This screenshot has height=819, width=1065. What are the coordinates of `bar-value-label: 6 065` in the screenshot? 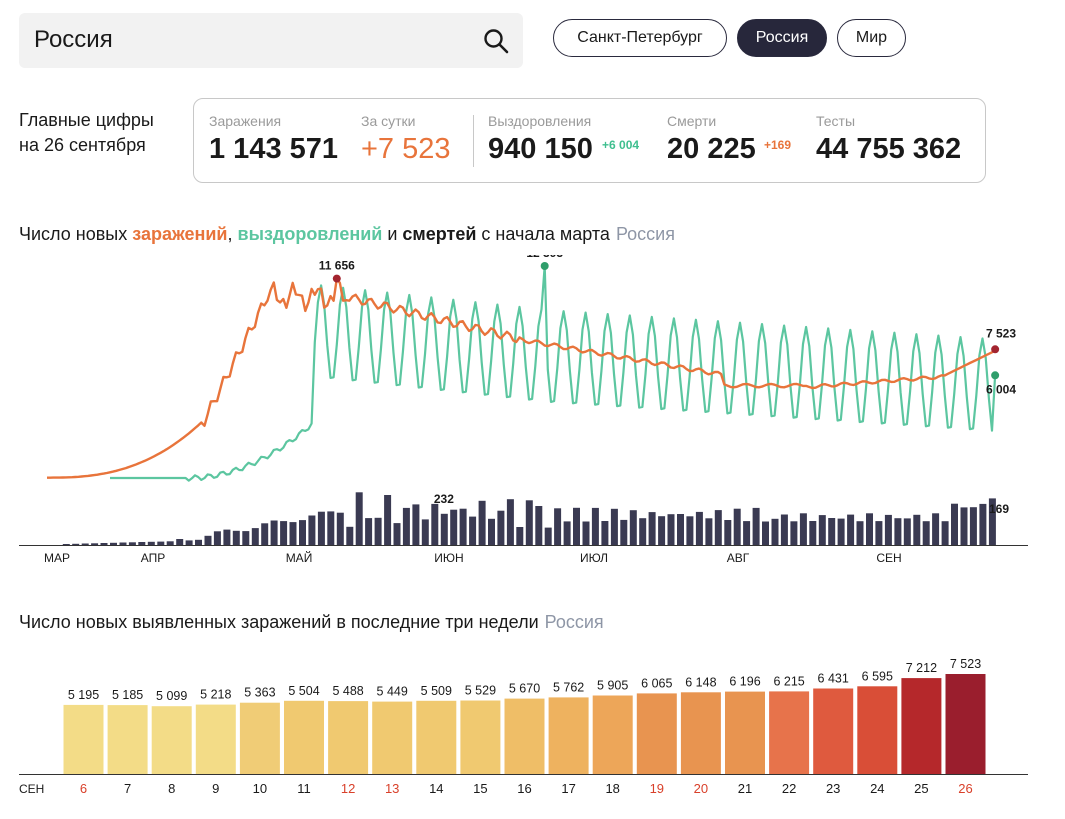 It's located at (656, 683).